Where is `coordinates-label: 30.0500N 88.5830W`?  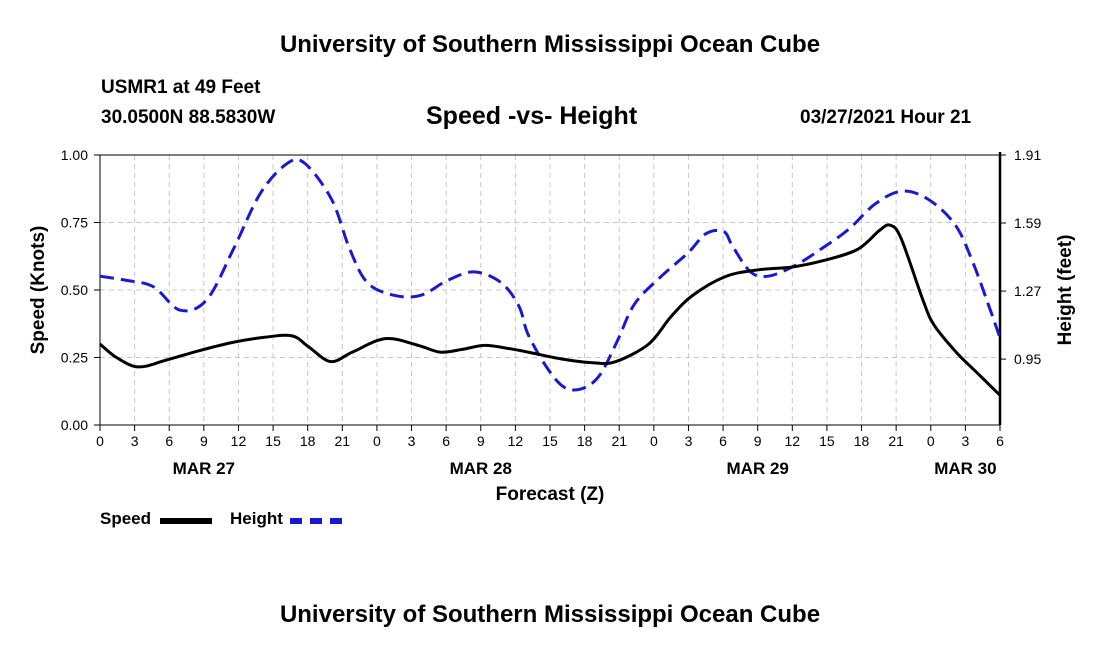 coordinates-label: 30.0500N 88.5830W is located at coordinates (188, 117).